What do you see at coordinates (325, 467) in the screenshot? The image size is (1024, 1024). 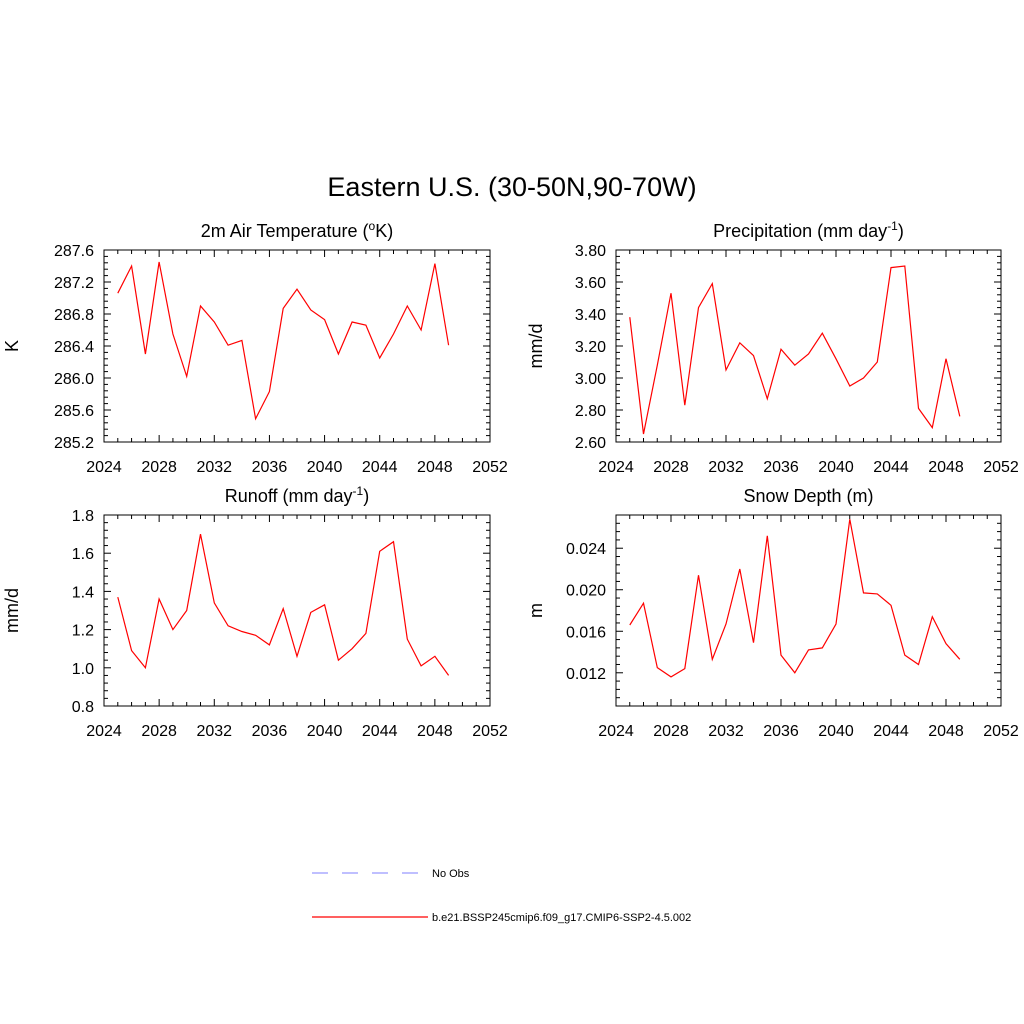 I see `air-temperature-x-tick-label: 2040` at bounding box center [325, 467].